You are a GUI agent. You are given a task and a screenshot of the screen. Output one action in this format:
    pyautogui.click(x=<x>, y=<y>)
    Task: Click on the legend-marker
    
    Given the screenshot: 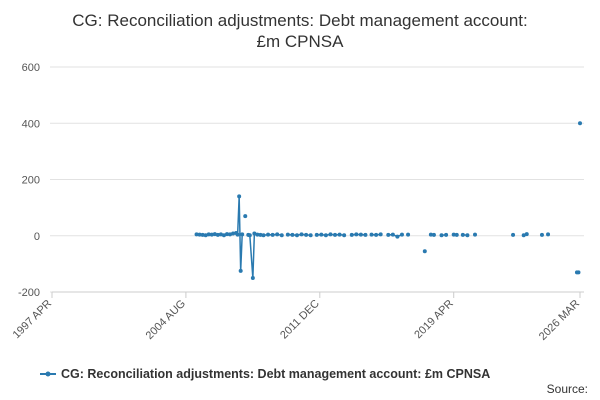 What is the action you would take?
    pyautogui.click(x=48, y=374)
    